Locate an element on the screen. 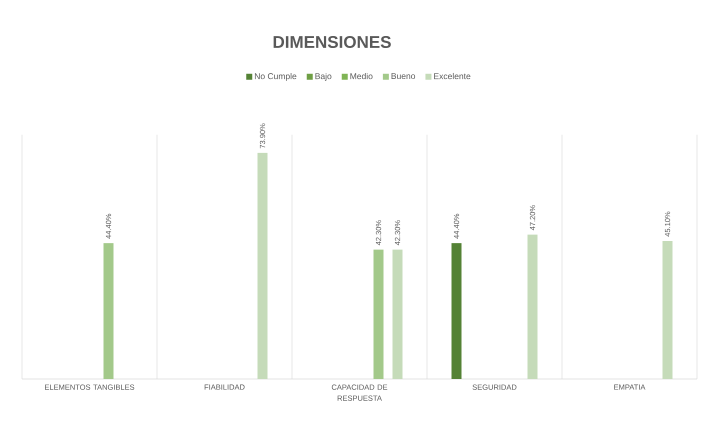 This screenshot has width=709, height=427. legend-label: Medio is located at coordinates (361, 76).